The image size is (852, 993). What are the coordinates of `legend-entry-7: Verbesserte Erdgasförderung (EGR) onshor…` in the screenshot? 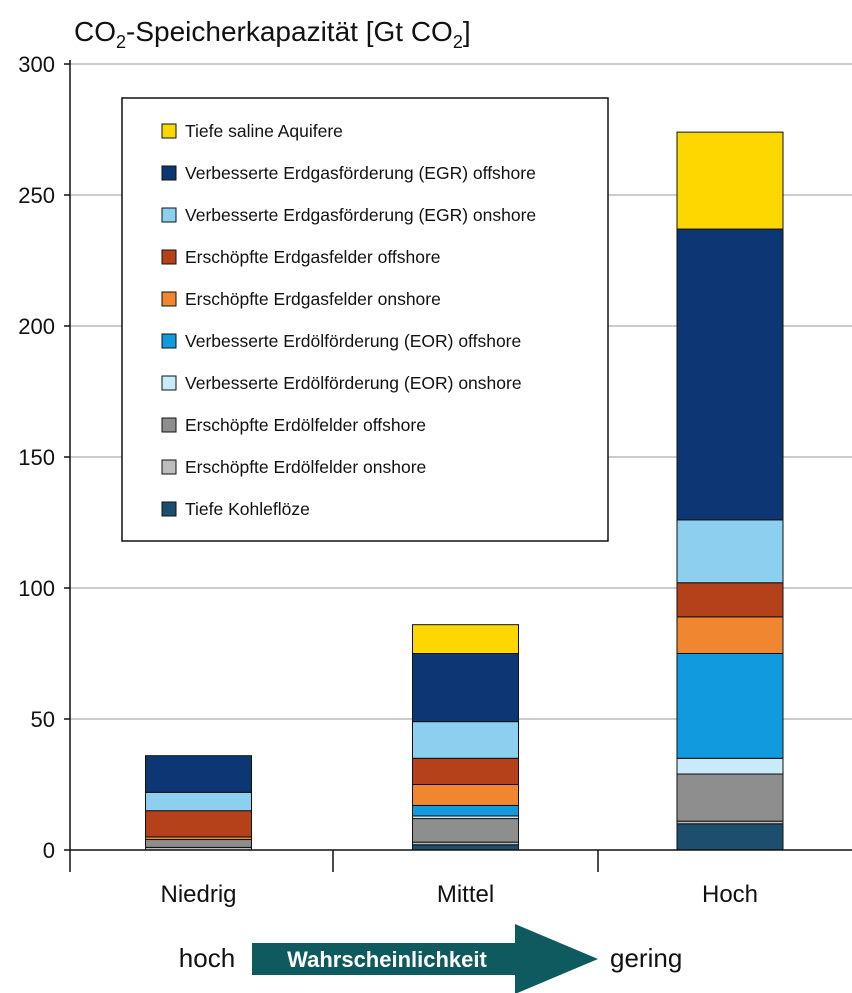 It's located at (360, 215).